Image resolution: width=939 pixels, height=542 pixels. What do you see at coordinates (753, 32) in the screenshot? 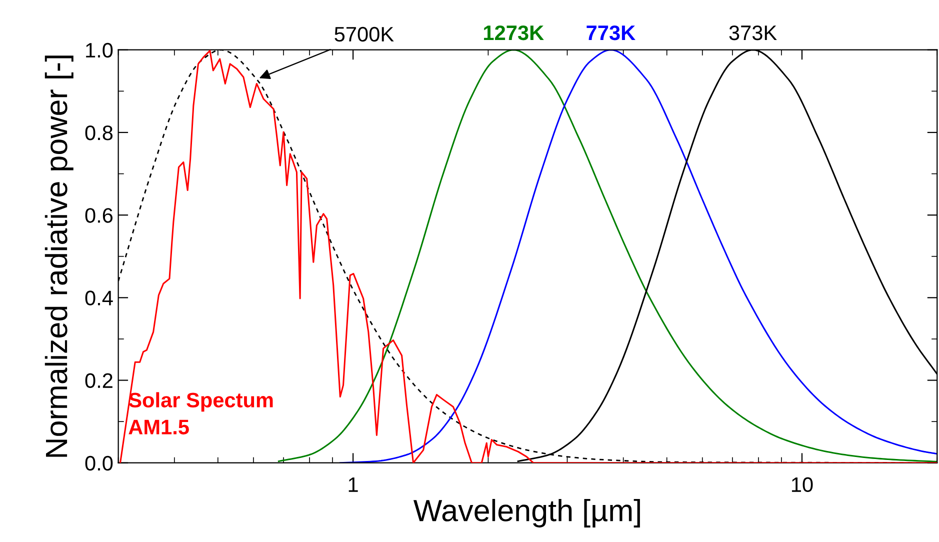
I see `series-label: 373K` at bounding box center [753, 32].